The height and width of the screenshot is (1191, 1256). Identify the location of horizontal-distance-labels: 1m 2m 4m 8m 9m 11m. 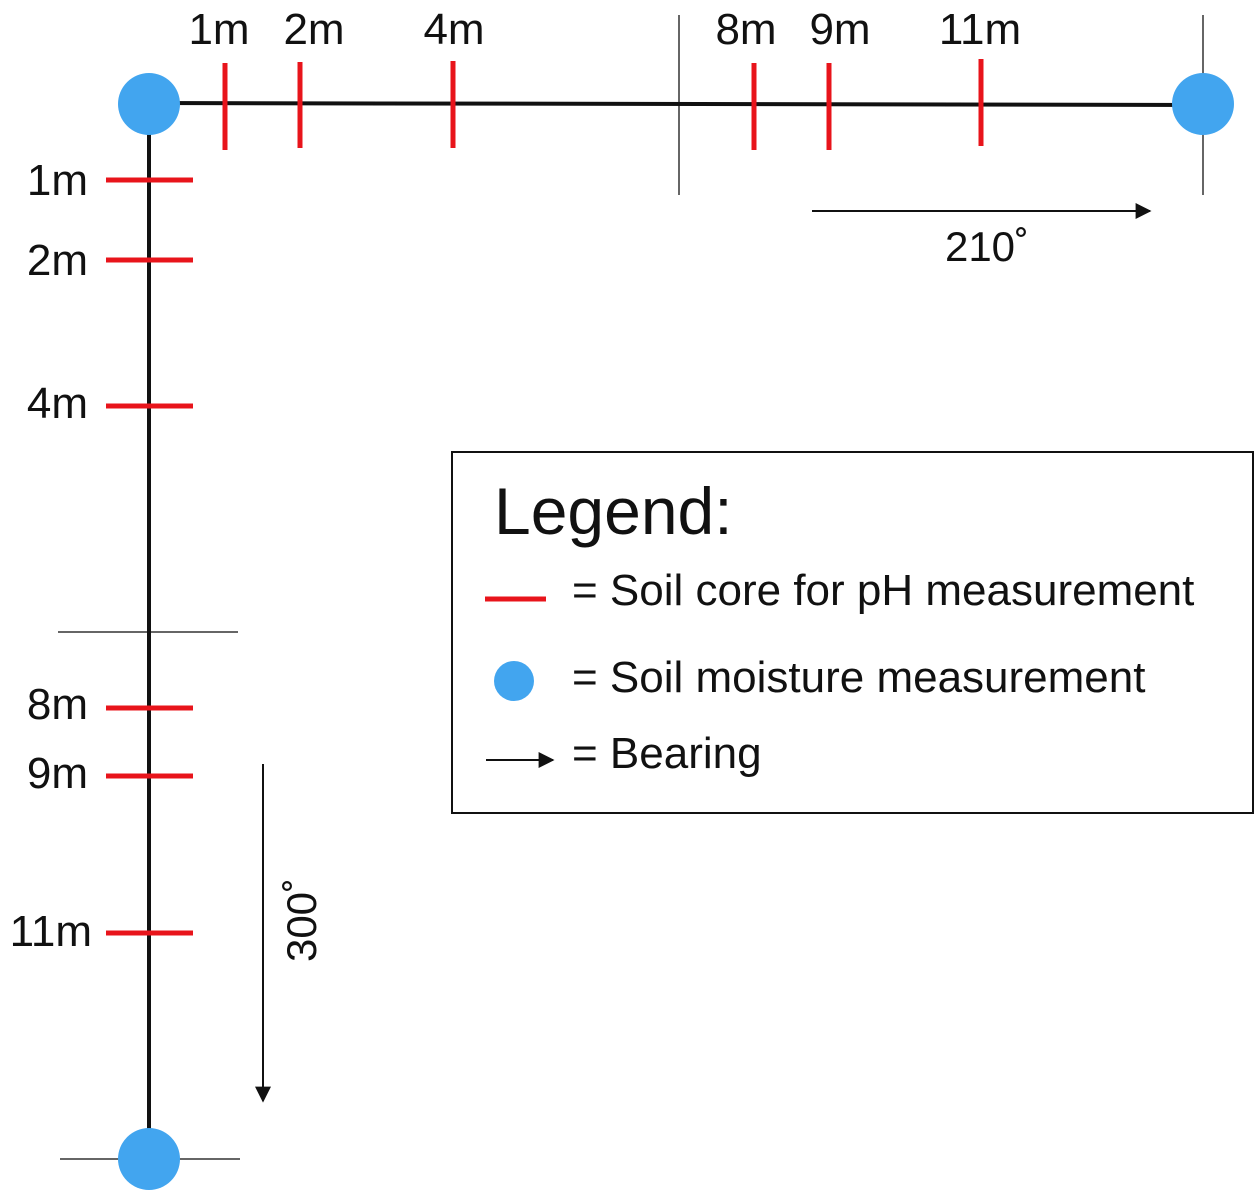
(604, 29).